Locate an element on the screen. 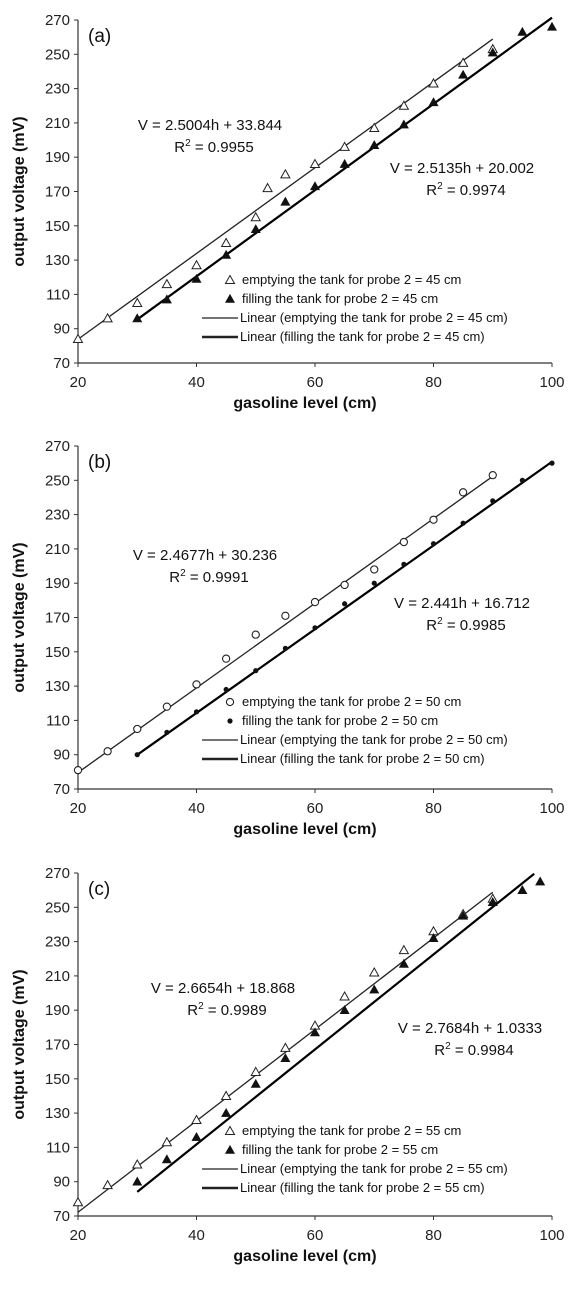 This screenshot has width=568, height=1296. panel-label: (c) is located at coordinates (99, 889).